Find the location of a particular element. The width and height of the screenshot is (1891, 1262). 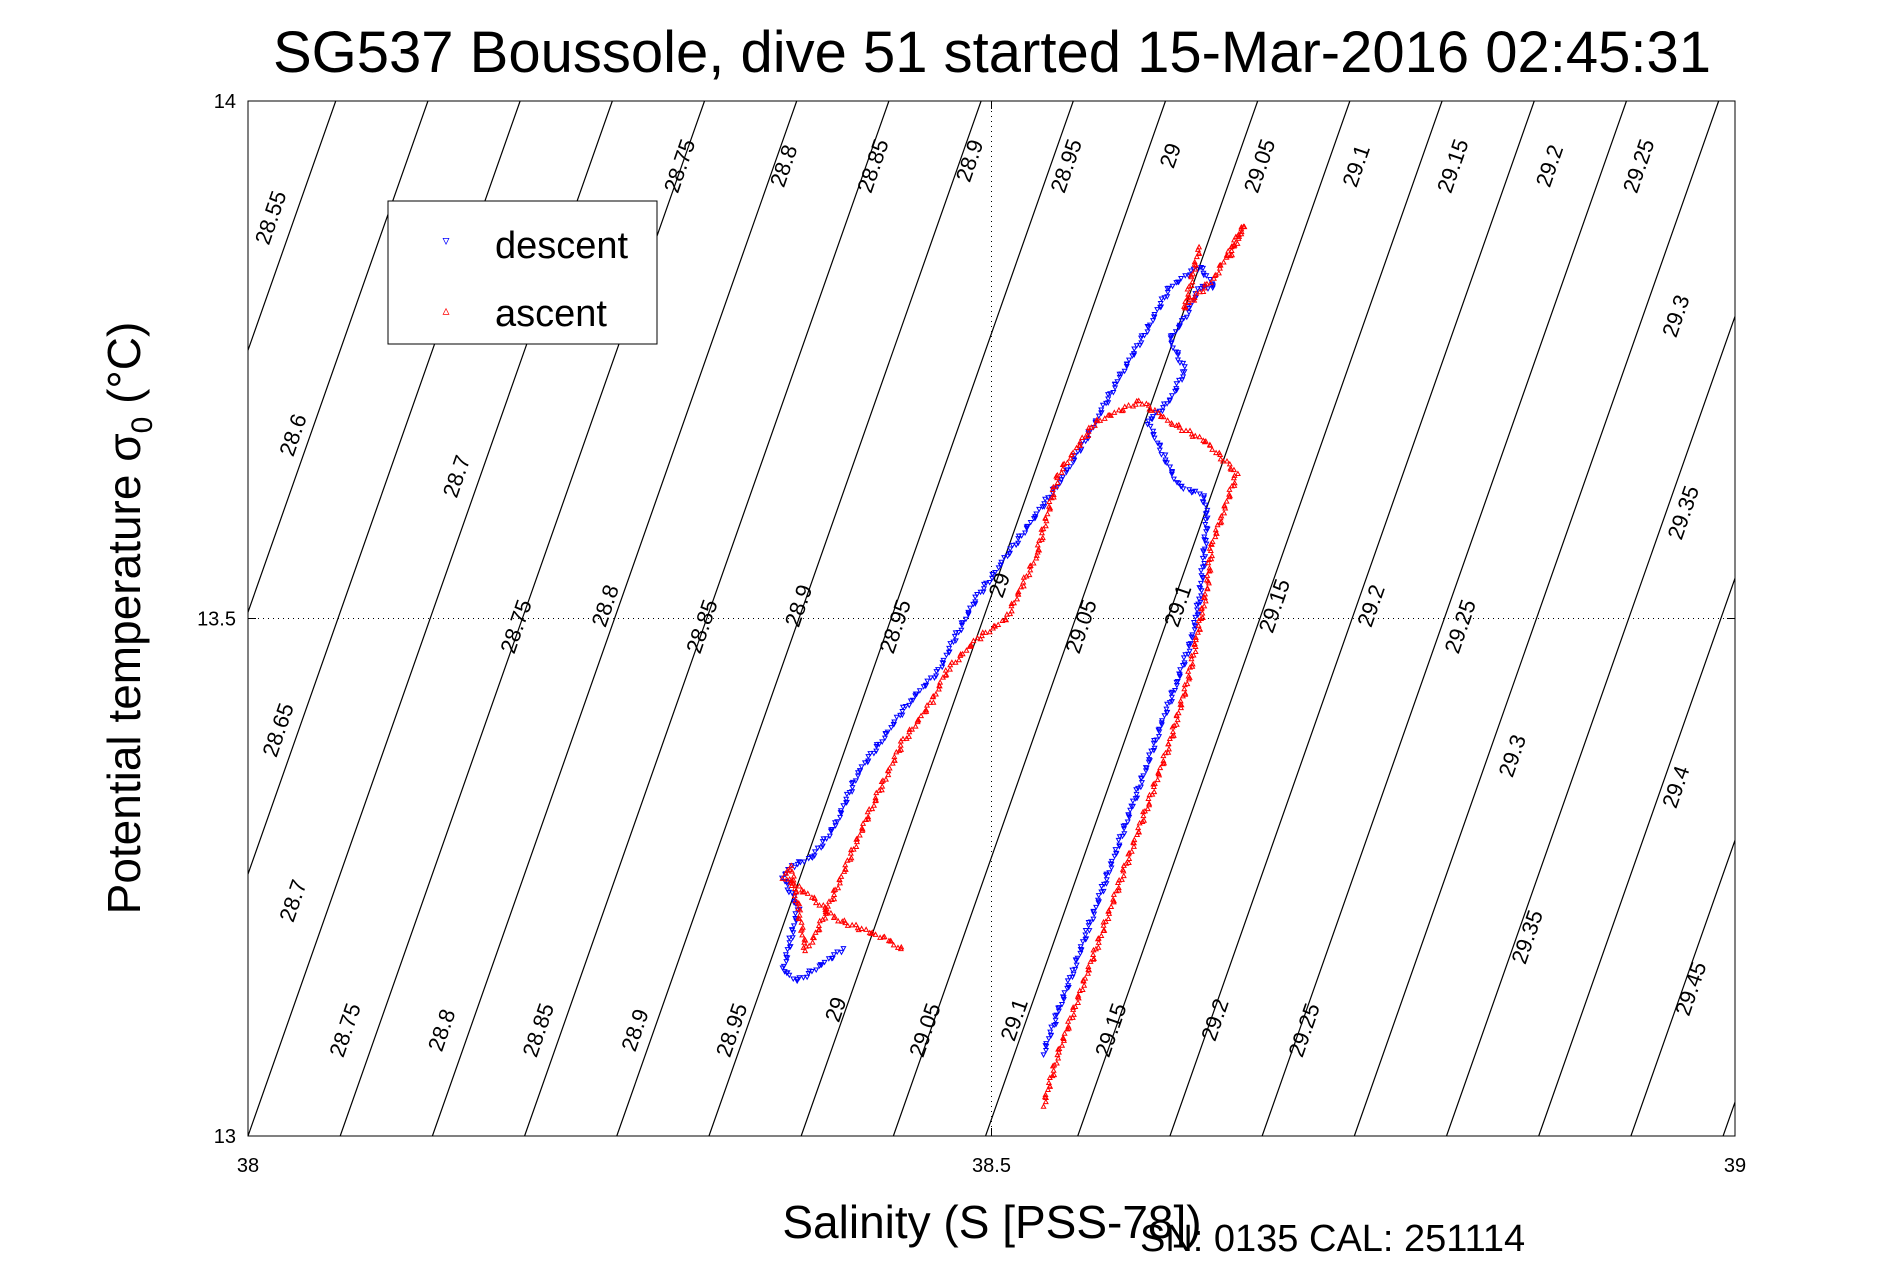

legend-box is located at coordinates (522, 272).